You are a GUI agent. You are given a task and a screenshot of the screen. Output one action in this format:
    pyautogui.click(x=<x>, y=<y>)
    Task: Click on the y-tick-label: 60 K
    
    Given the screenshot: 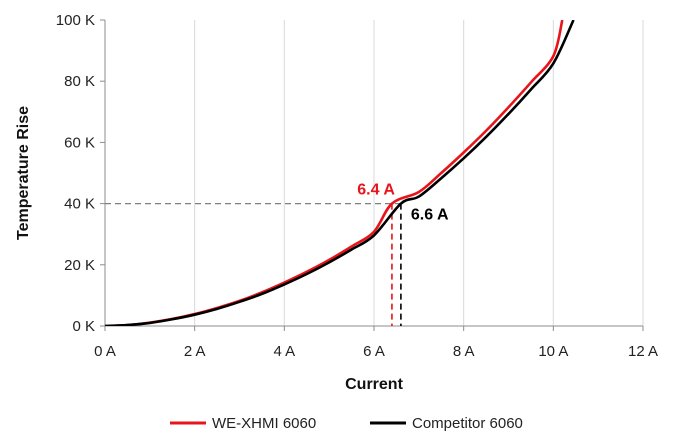 What is the action you would take?
    pyautogui.click(x=79, y=142)
    